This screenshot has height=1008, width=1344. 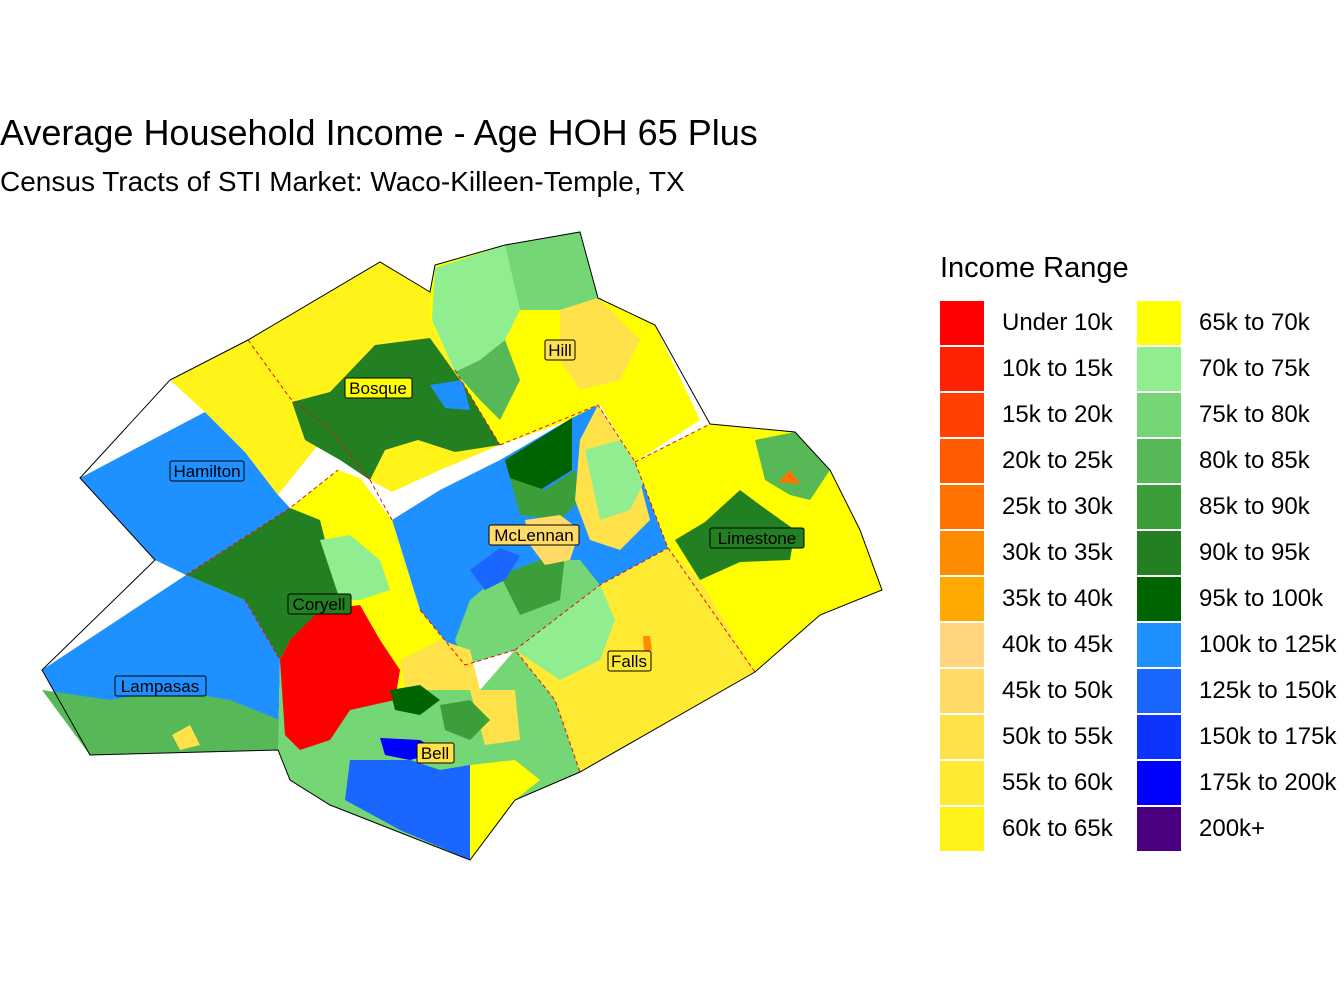 What do you see at coordinates (415, 700) in the screenshot?
I see `tract-bell-darkgreen` at bounding box center [415, 700].